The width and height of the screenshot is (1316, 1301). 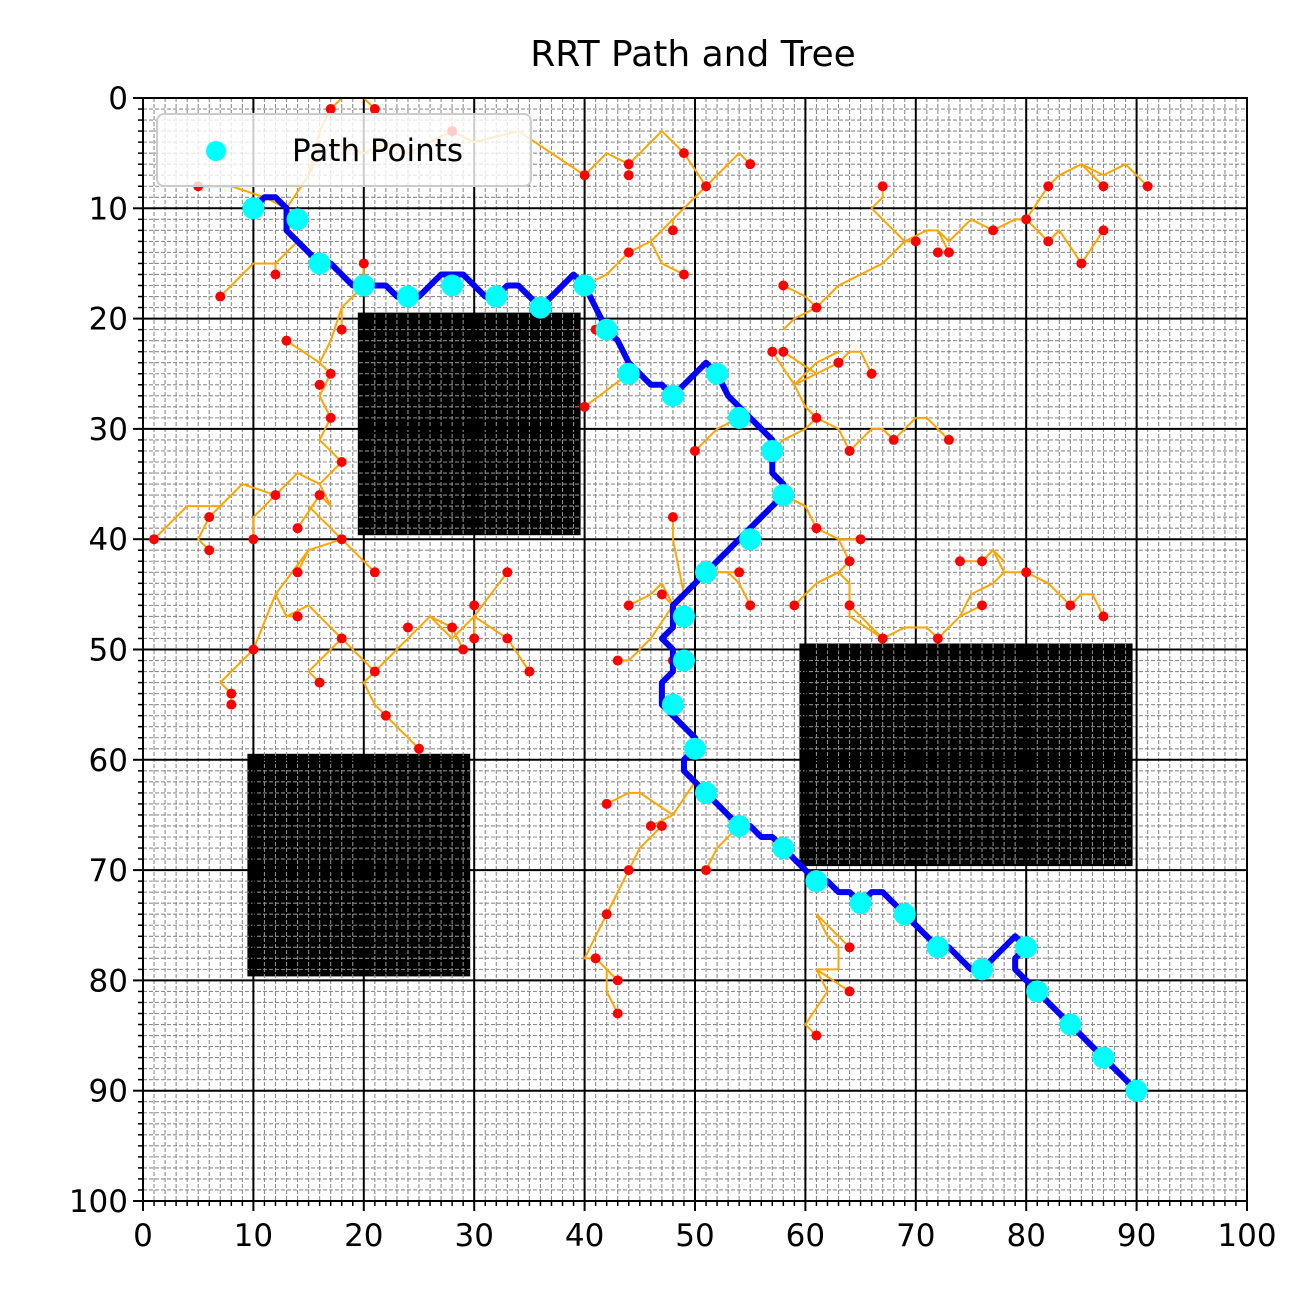 What do you see at coordinates (108, 871) in the screenshot?
I see `y-tick-label: 70` at bounding box center [108, 871].